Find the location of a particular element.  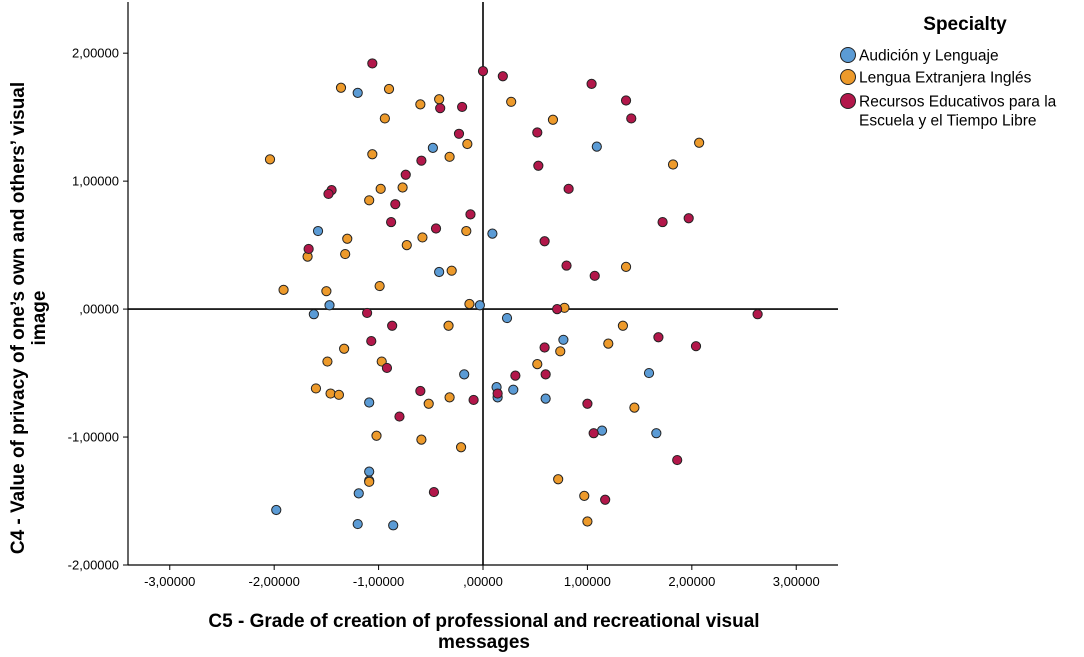

x-tick-label: 2,00000 is located at coordinates (691, 581).